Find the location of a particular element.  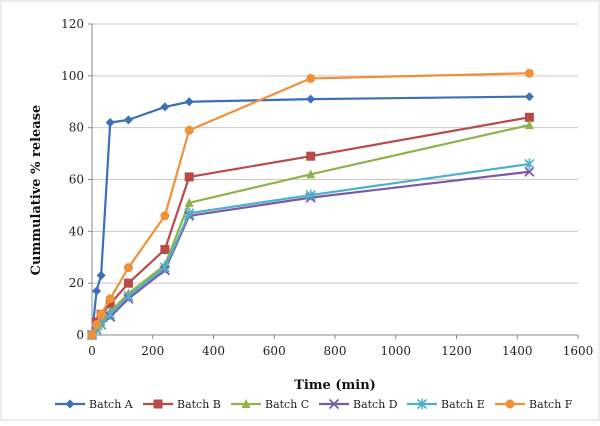

x-tick-label: 200 is located at coordinates (152, 351).